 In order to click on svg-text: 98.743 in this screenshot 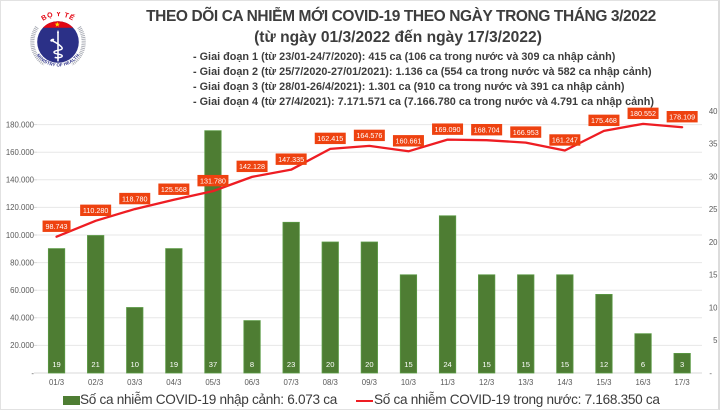, I will do `click(57, 226)`.